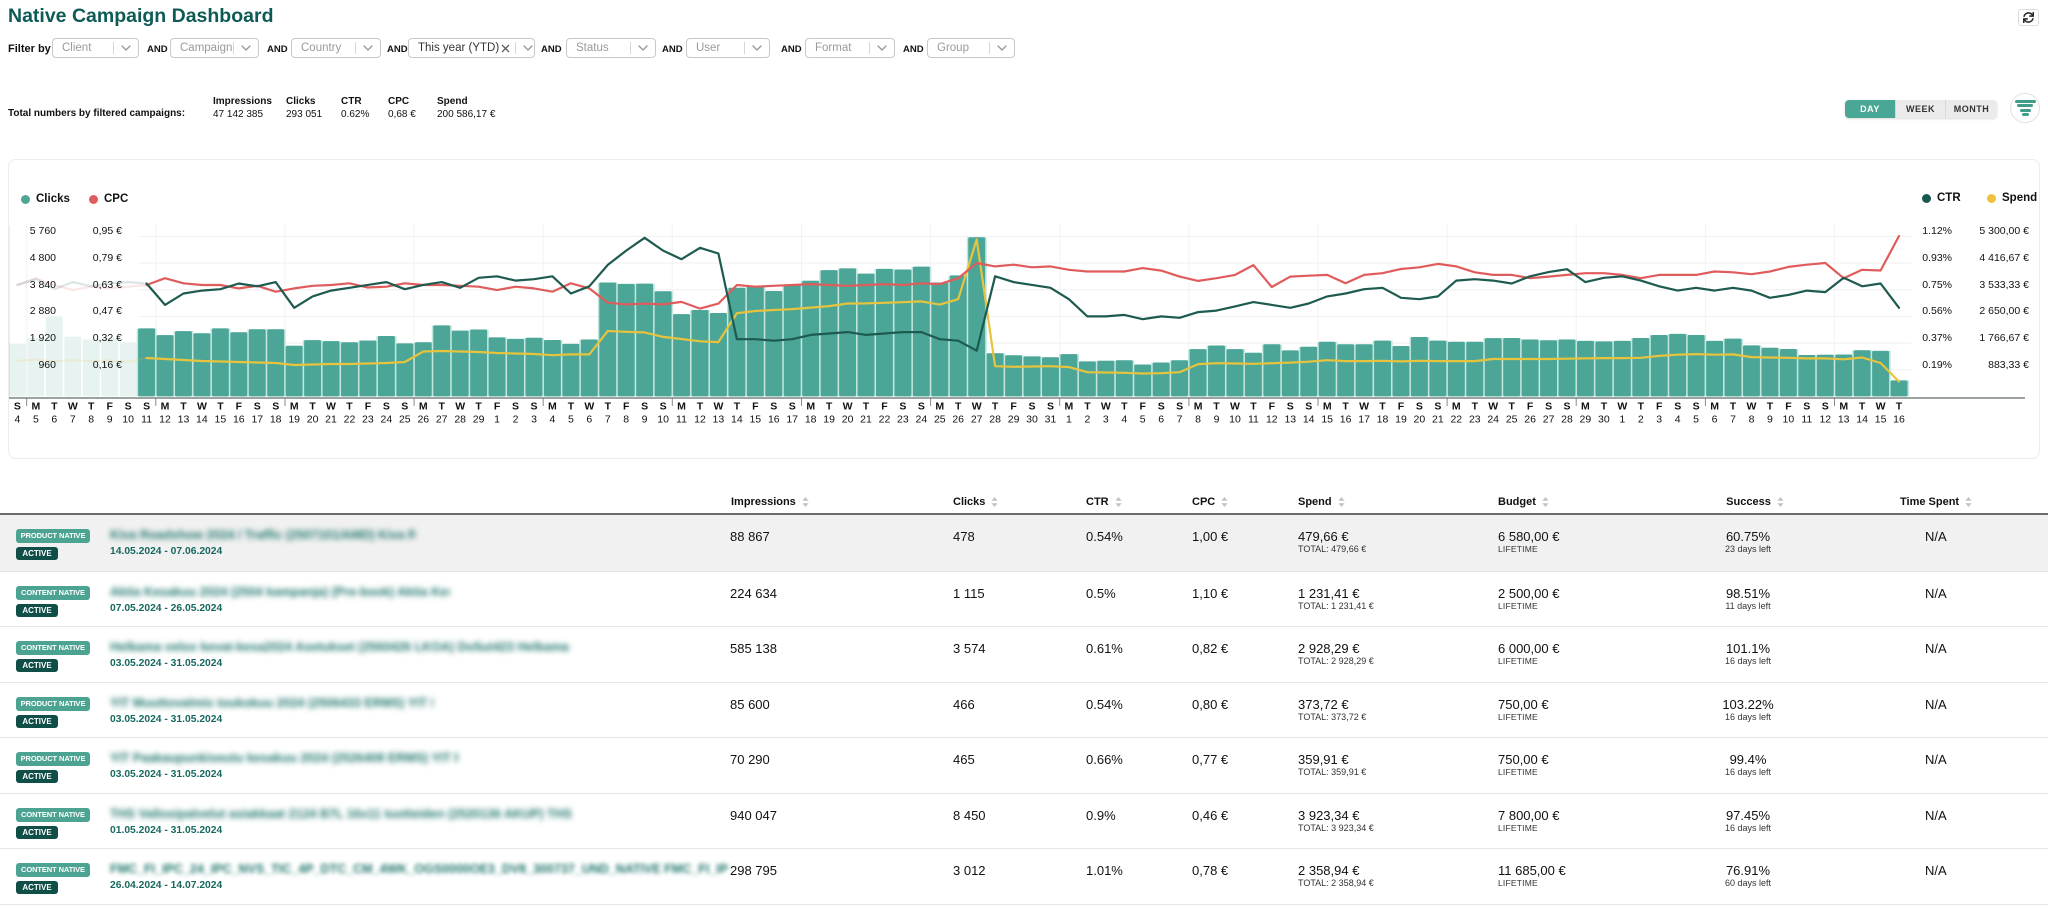  What do you see at coordinates (1051, 420) in the screenshot?
I see `svg-text: 31` at bounding box center [1051, 420].